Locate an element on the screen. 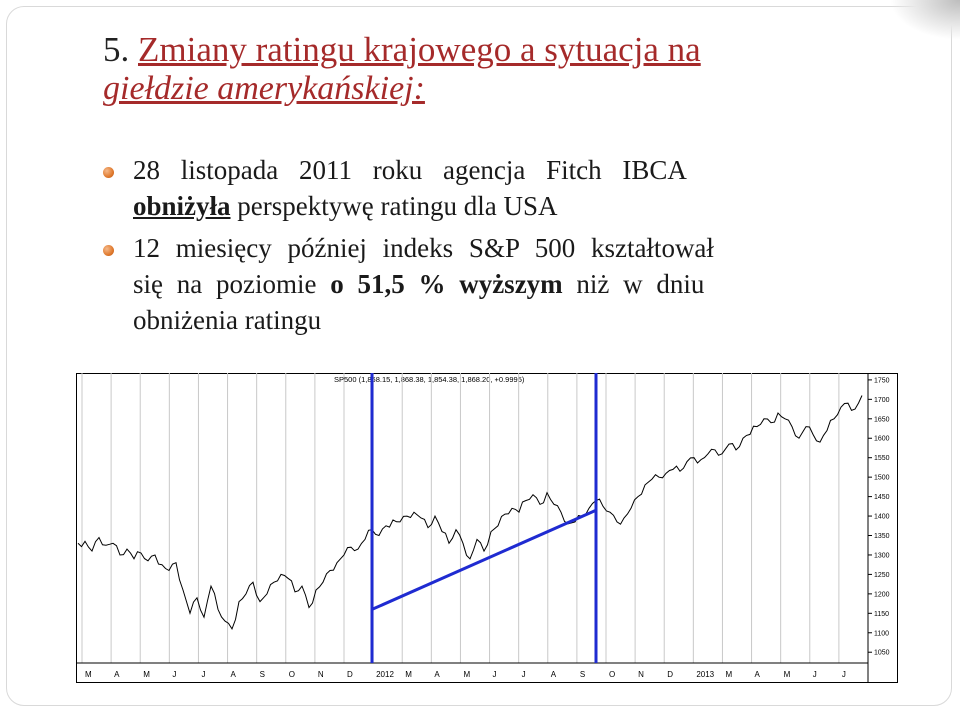 This screenshot has height=714, width=960. y-tick-label: 1200 is located at coordinates (882, 594).